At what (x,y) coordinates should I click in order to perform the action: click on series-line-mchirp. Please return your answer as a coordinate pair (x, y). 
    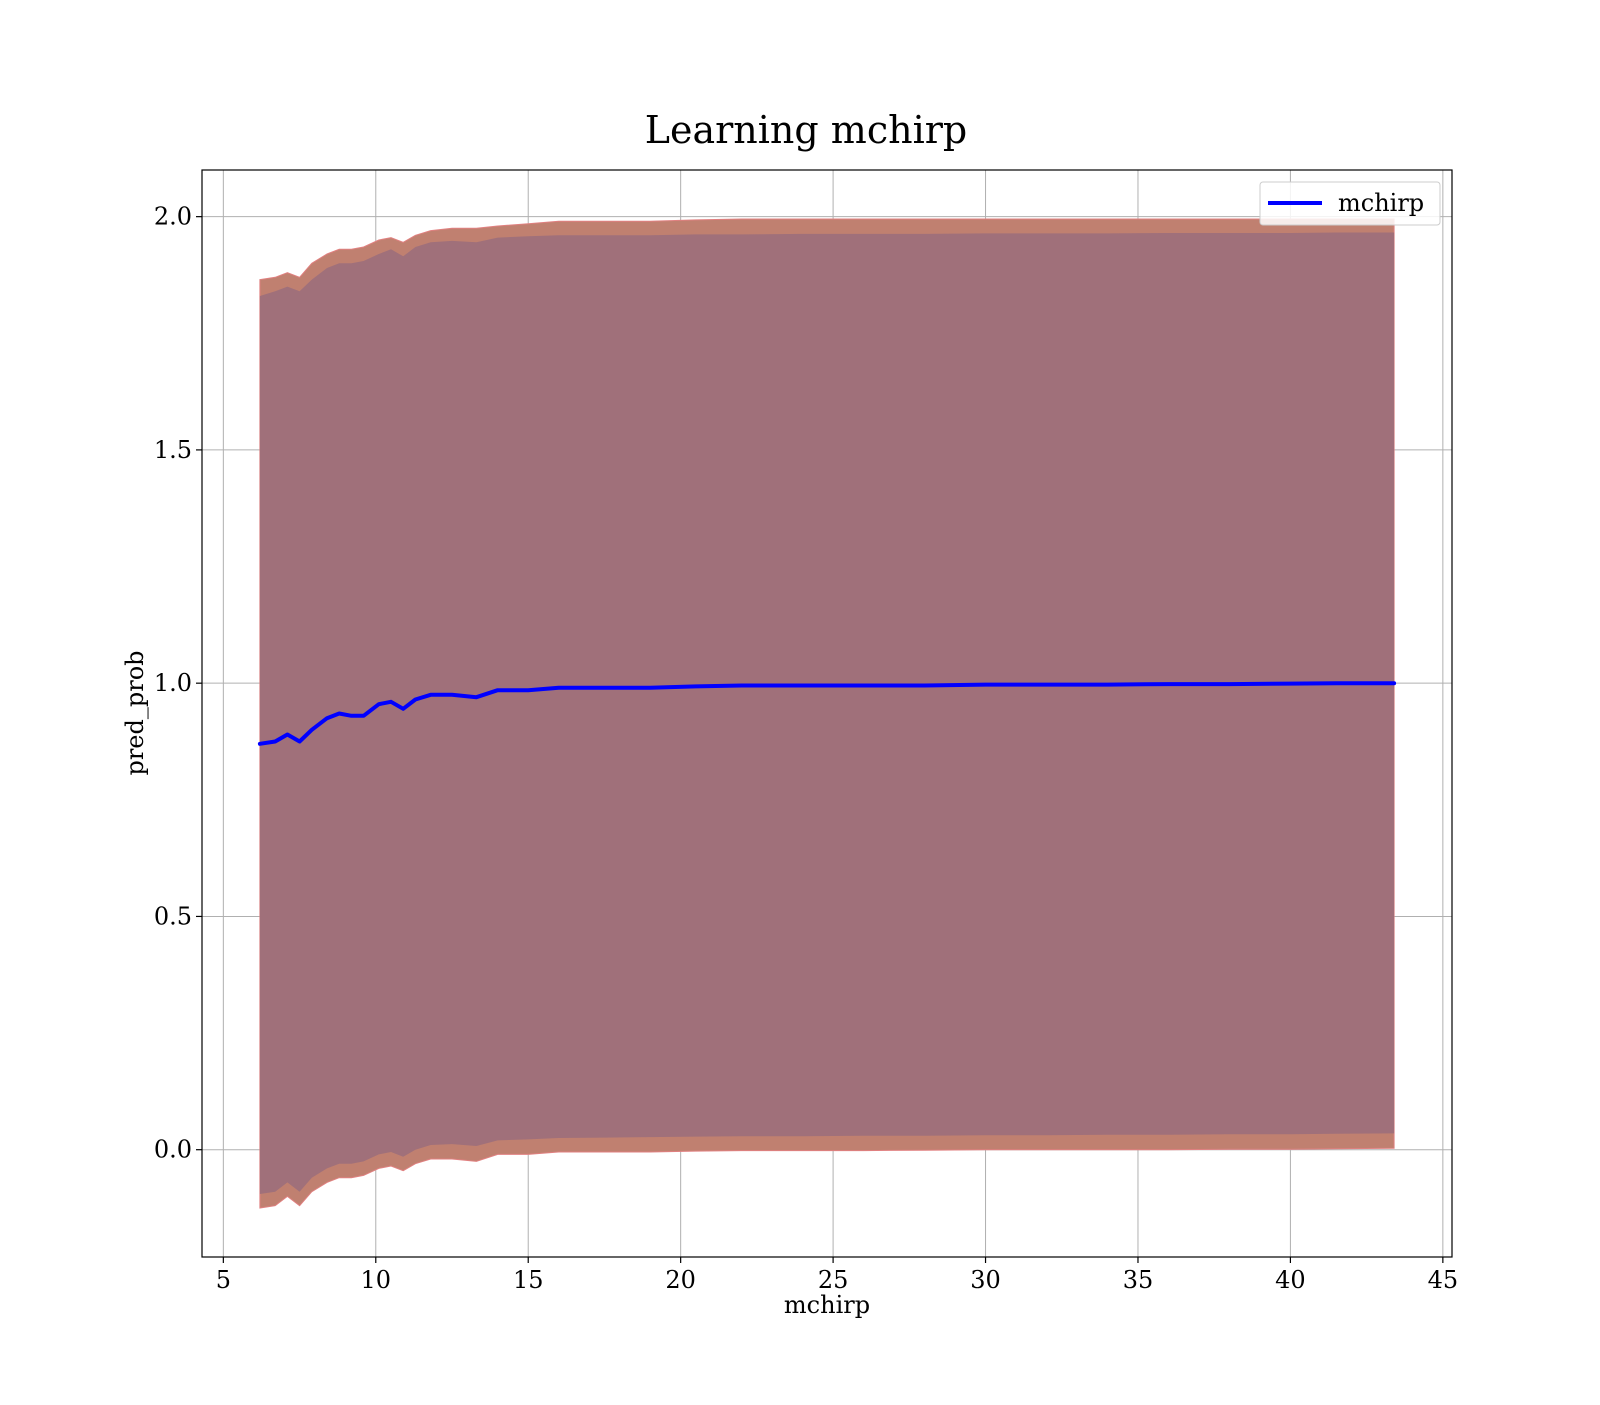
    Looking at the image, I should click on (827, 713).